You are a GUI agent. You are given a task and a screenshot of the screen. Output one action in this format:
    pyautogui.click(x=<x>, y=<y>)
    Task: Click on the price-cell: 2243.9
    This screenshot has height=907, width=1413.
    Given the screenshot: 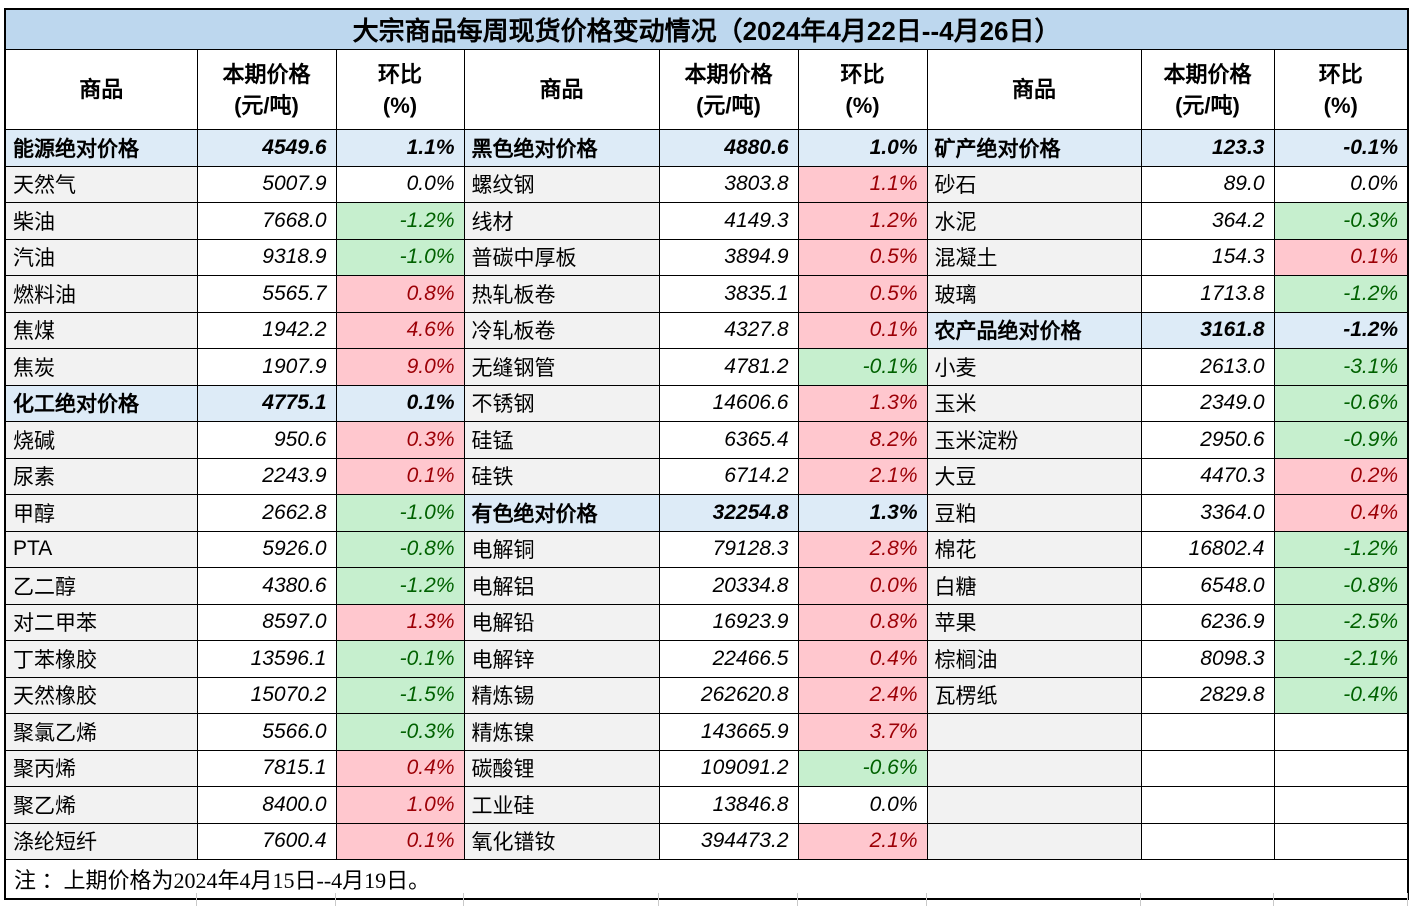 What is the action you would take?
    pyautogui.click(x=266, y=476)
    